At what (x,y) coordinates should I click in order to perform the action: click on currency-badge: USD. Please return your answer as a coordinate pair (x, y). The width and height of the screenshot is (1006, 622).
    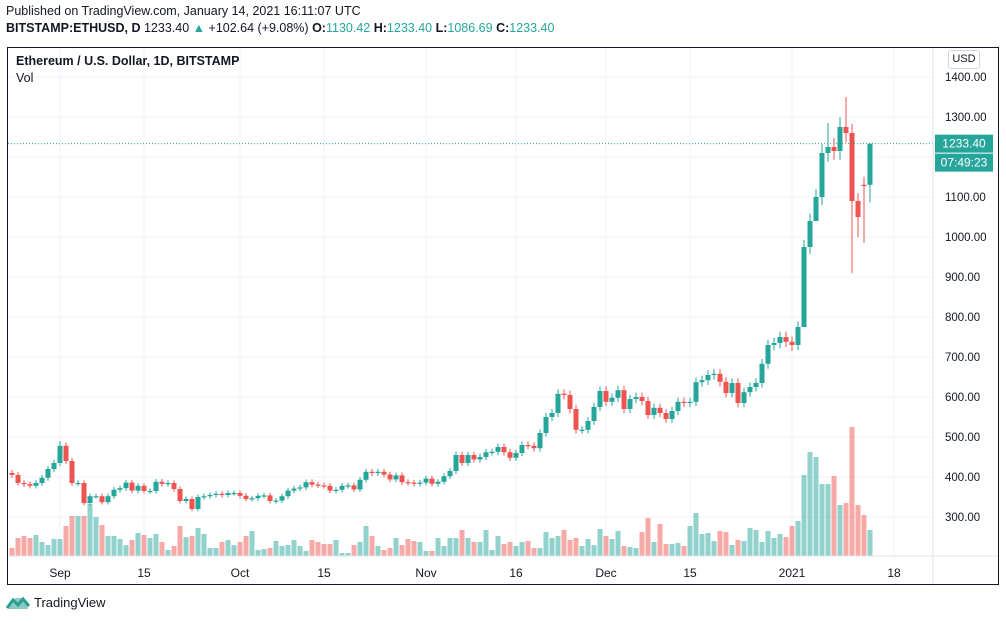
    Looking at the image, I should click on (964, 59).